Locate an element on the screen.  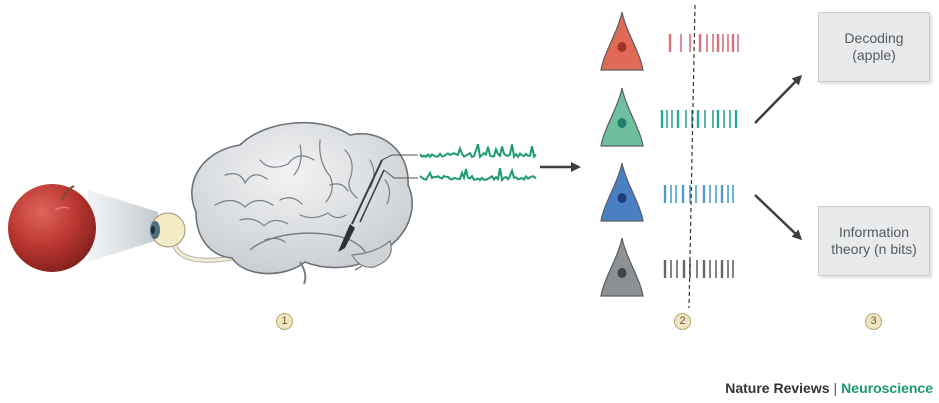
step-marker-2: 2 is located at coordinates (682, 321).